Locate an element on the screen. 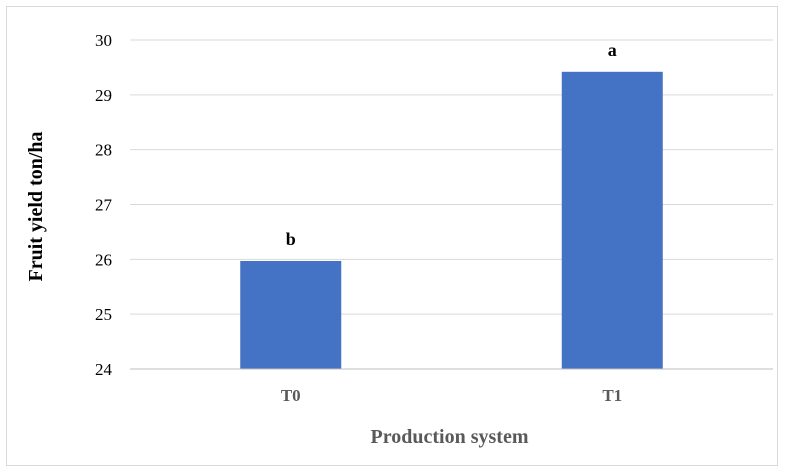 The image size is (786, 474). y-tick-label: 30 is located at coordinates (103, 40).